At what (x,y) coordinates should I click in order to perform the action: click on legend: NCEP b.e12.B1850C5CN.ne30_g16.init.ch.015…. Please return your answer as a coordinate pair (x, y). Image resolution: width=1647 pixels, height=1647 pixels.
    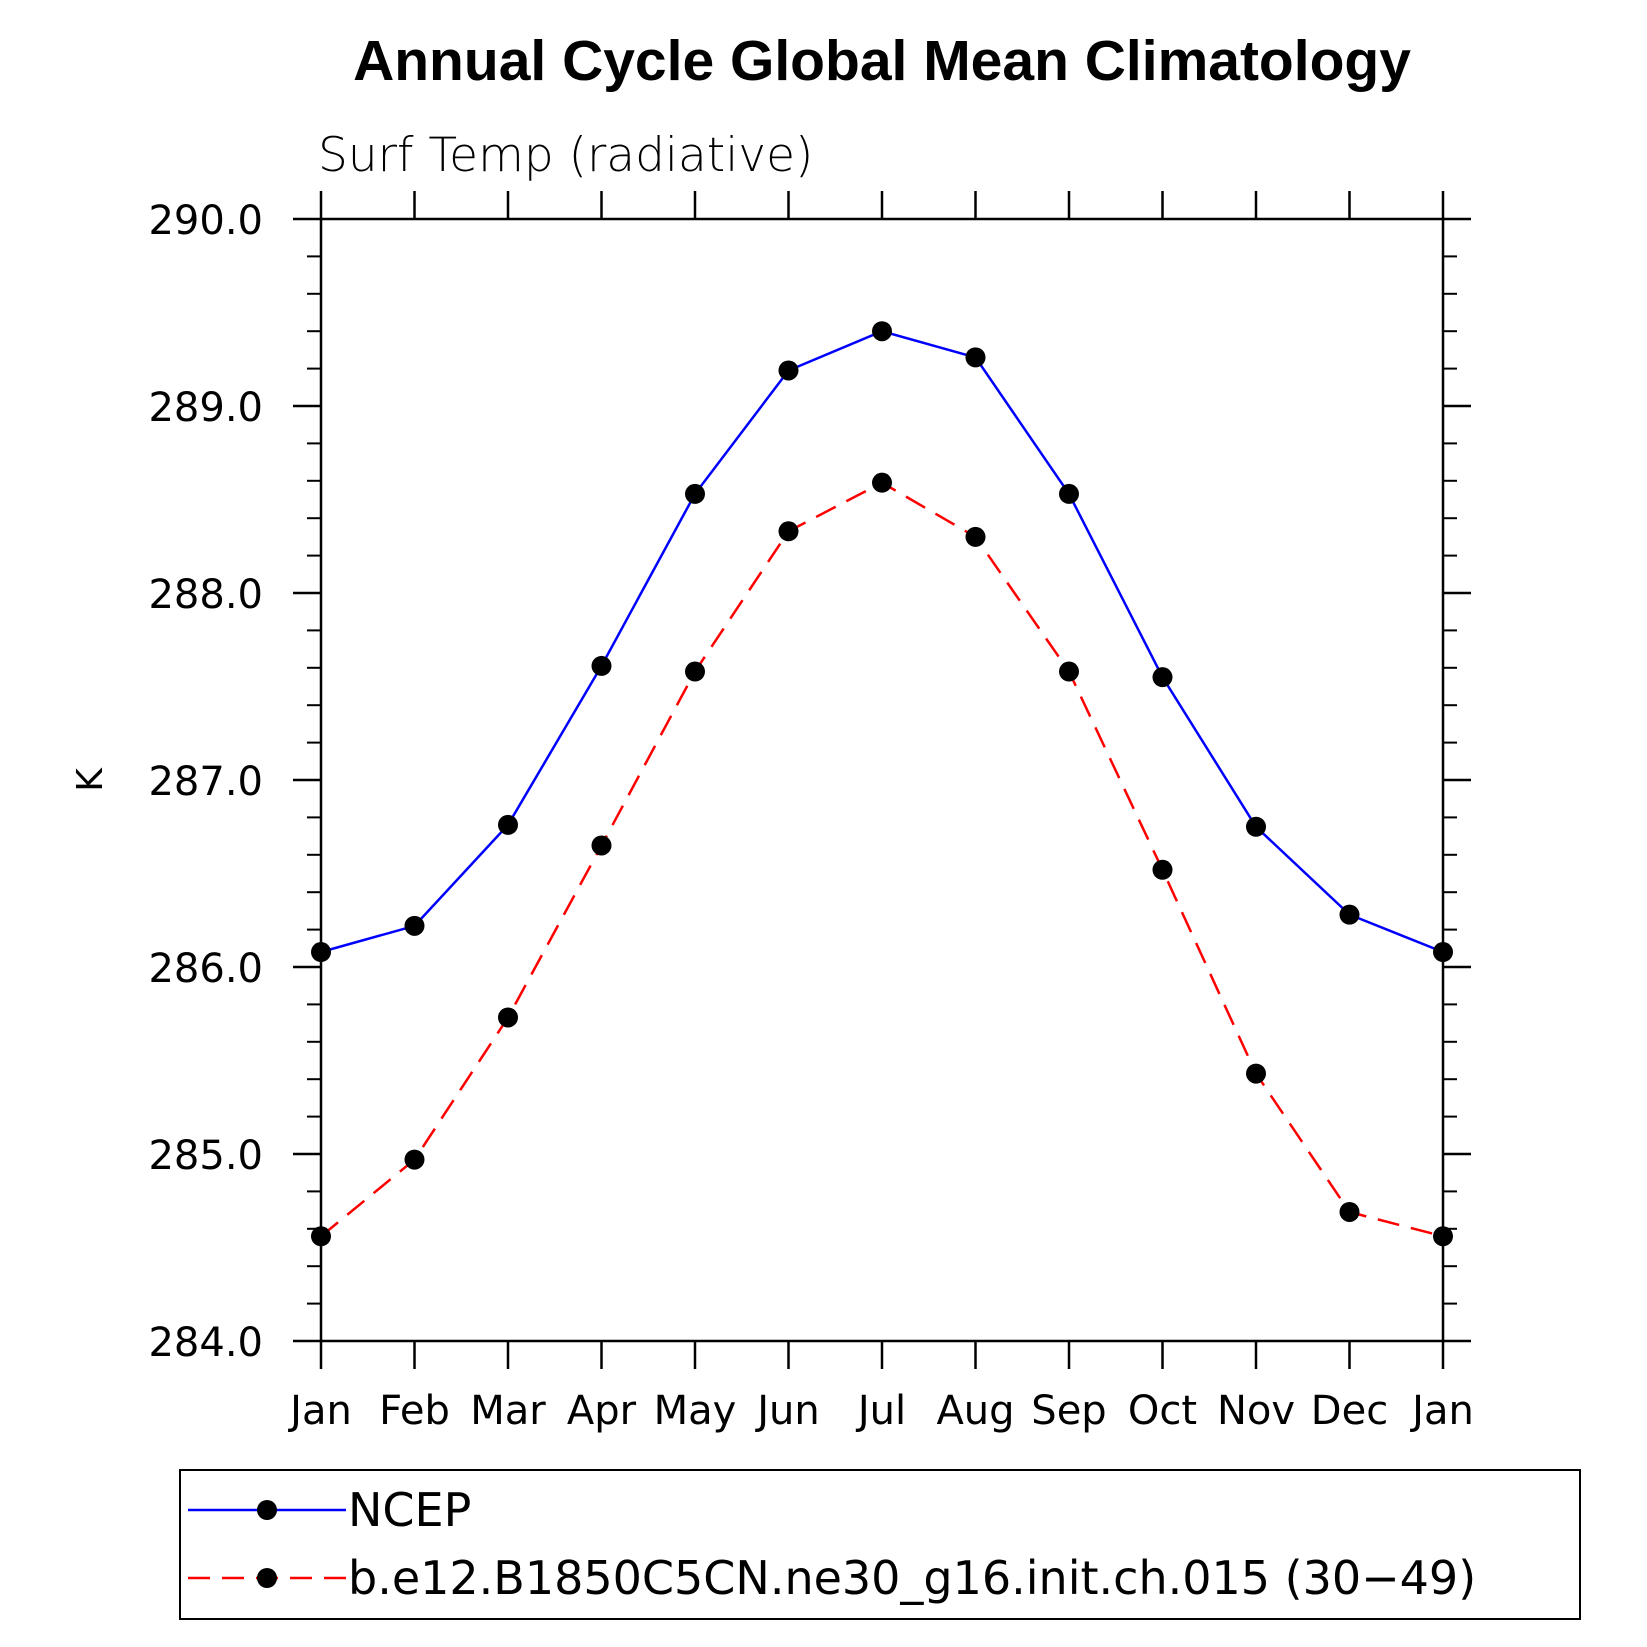
    Looking at the image, I should click on (880, 1544).